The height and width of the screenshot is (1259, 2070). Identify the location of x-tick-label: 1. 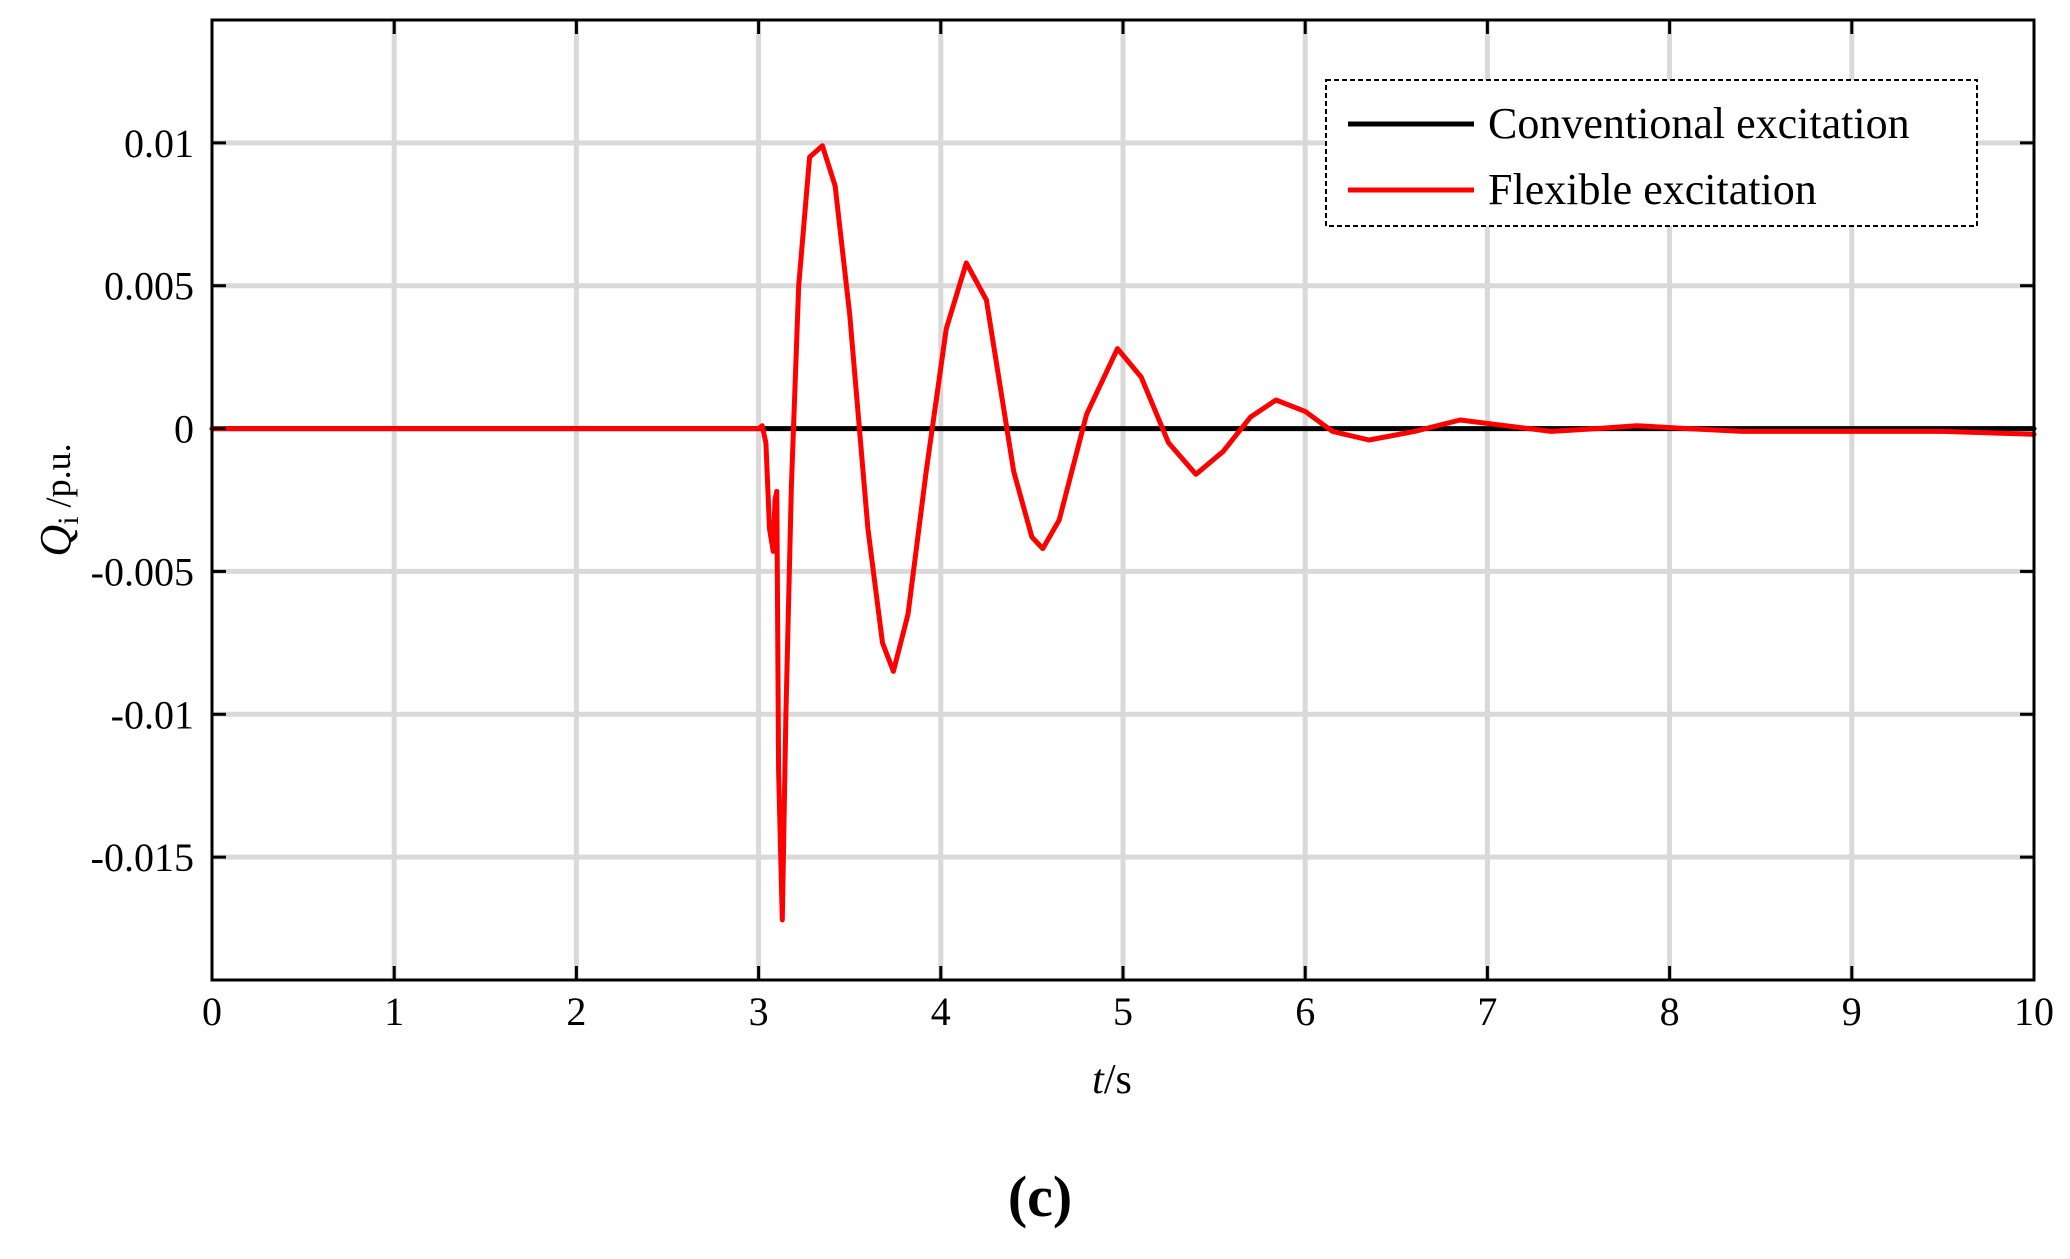
(394, 1011).